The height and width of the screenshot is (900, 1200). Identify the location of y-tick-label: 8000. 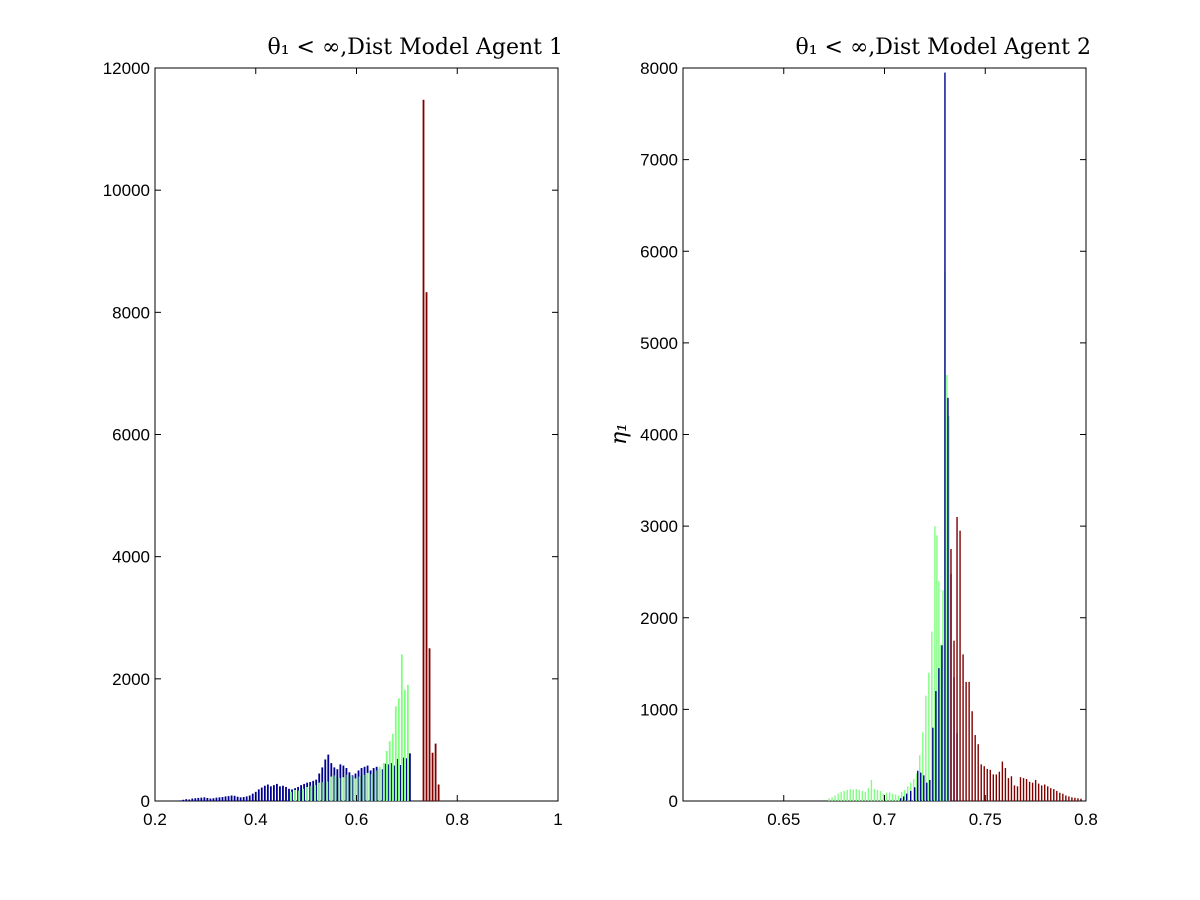
(131, 312).